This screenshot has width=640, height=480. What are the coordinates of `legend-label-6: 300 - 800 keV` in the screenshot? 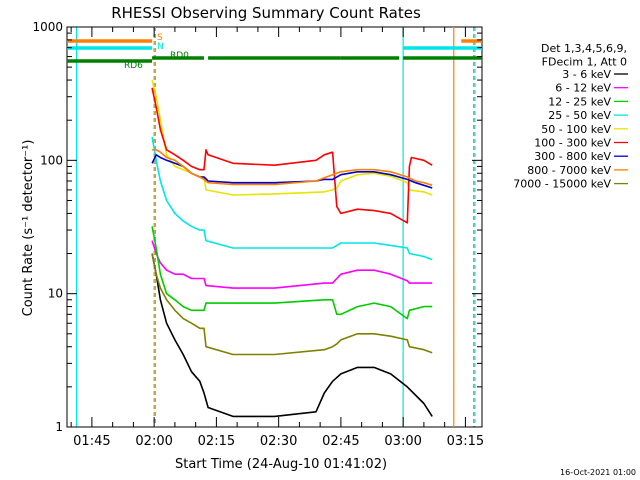 It's located at (572, 156).